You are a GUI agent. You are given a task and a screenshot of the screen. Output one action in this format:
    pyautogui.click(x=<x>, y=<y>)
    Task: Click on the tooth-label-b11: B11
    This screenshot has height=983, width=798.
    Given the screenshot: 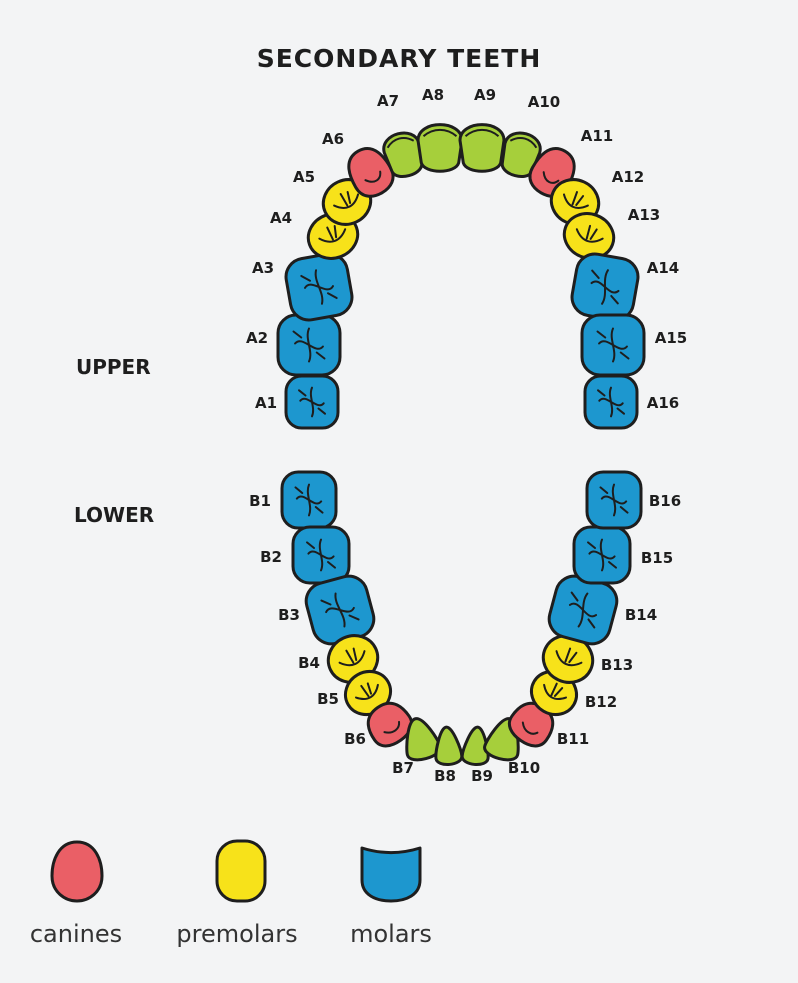 What is the action you would take?
    pyautogui.click(x=573, y=739)
    